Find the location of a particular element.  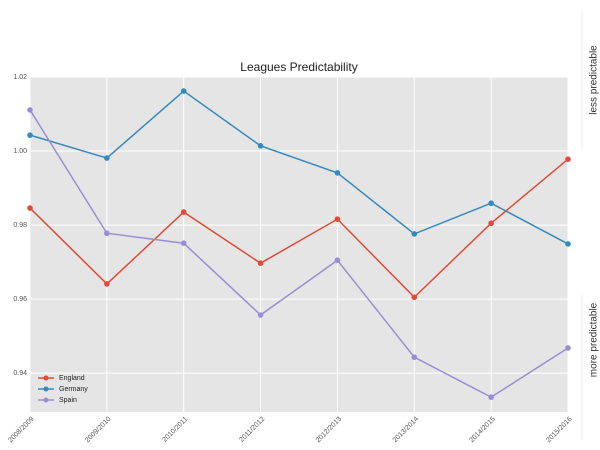

annotation: less predictable is located at coordinates (594, 80).